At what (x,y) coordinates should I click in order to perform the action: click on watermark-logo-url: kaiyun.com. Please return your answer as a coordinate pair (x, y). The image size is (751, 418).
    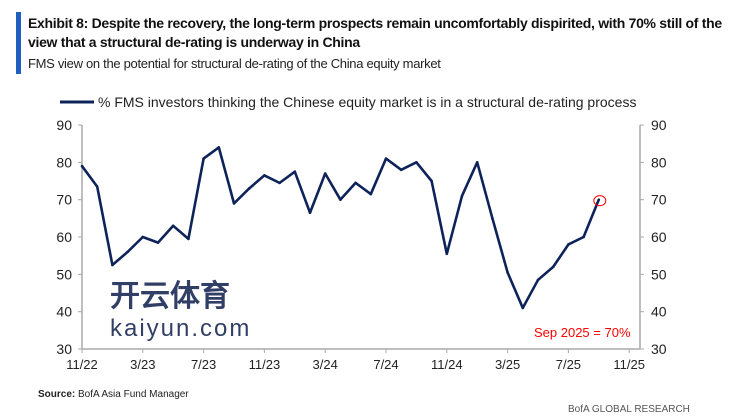
    Looking at the image, I should click on (181, 328).